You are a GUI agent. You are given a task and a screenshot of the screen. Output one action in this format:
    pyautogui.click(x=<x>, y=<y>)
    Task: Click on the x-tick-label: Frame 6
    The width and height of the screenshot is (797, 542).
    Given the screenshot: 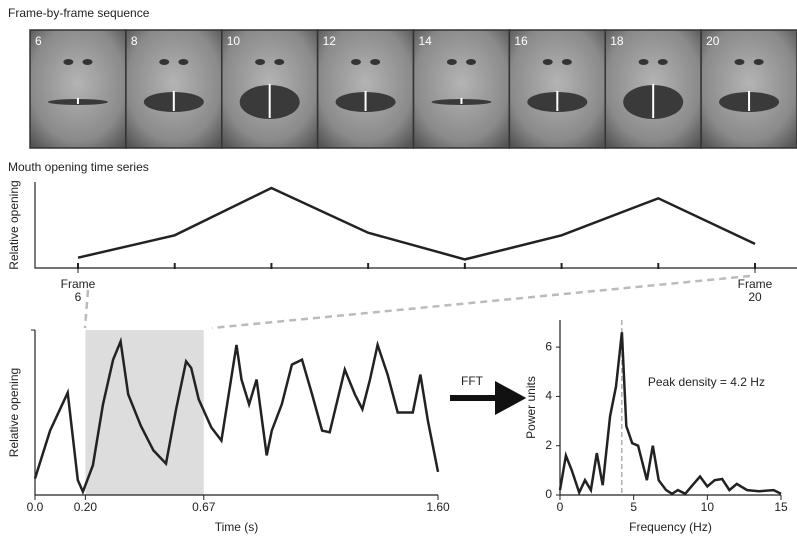 What is the action you would take?
    pyautogui.click(x=78, y=290)
    